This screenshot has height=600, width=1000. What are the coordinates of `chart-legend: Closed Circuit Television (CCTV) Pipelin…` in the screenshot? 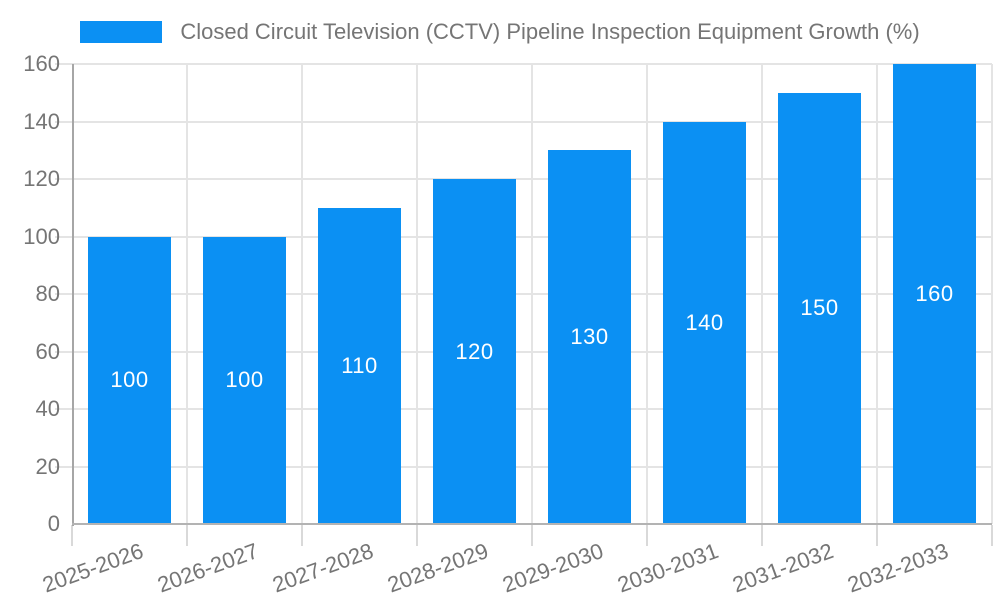 It's located at (500, 32).